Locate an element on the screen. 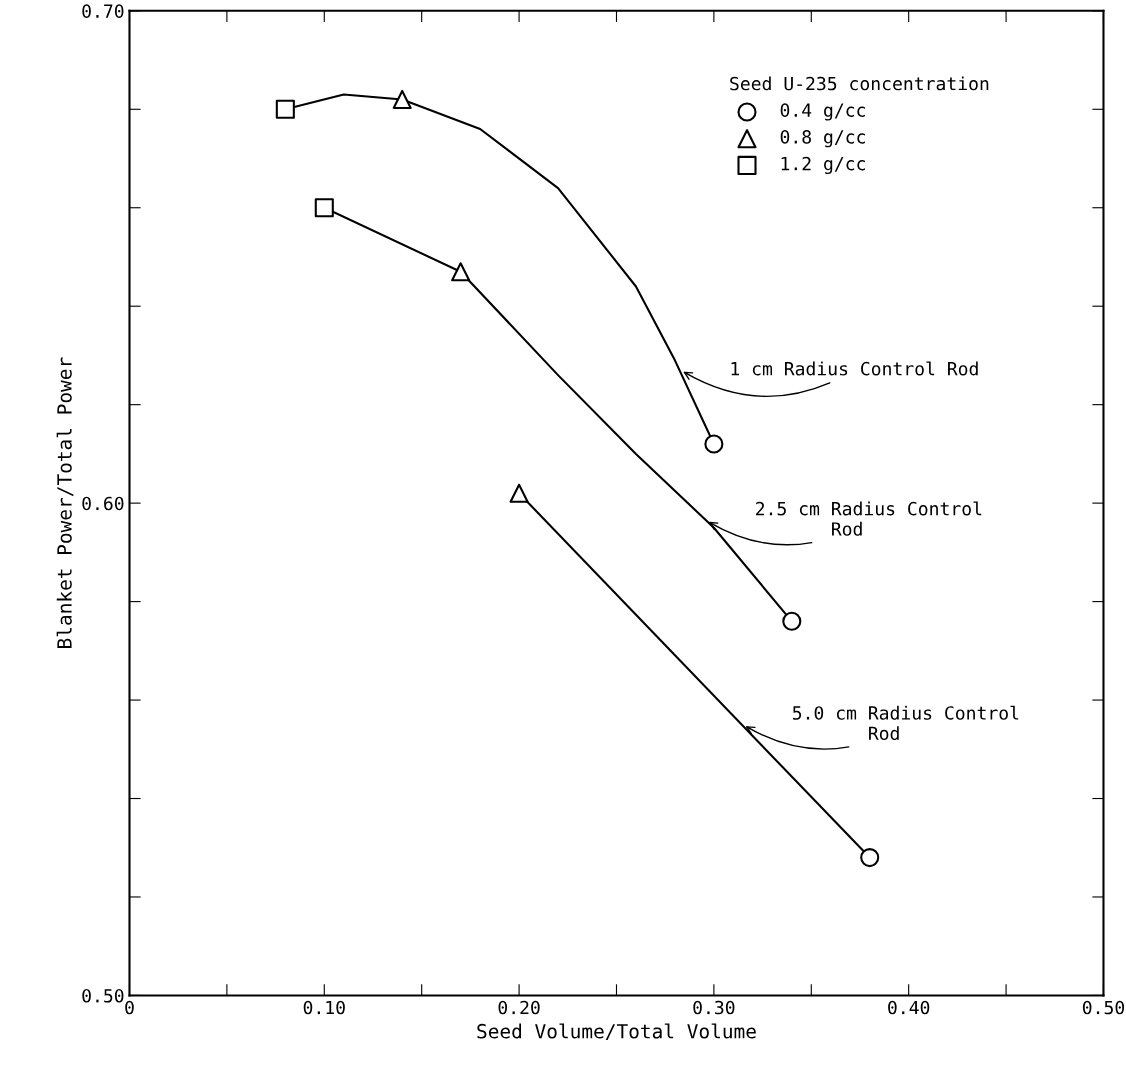 The image size is (1126, 1082). legend-label: 0.4 g/cc is located at coordinates (822, 112).